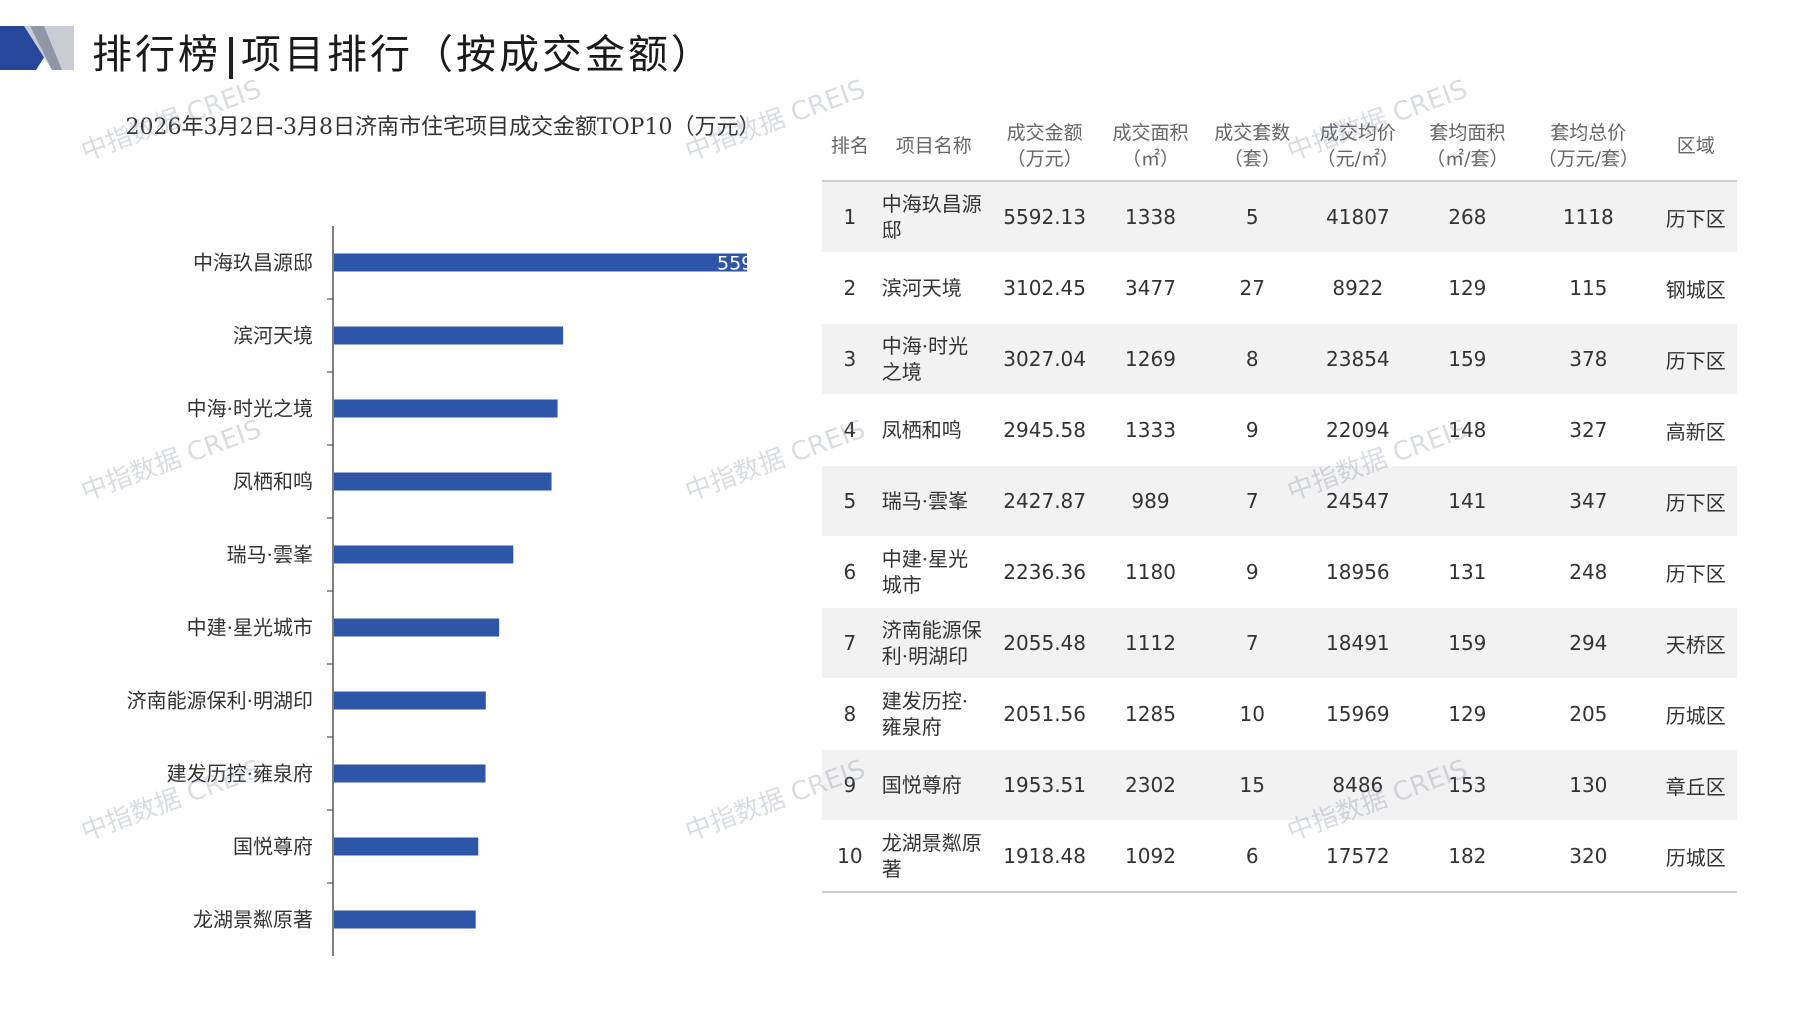 The image size is (1797, 1010). Describe the element at coordinates (1044, 430) in the screenshot. I see `table-cell: 2945.58` at that location.